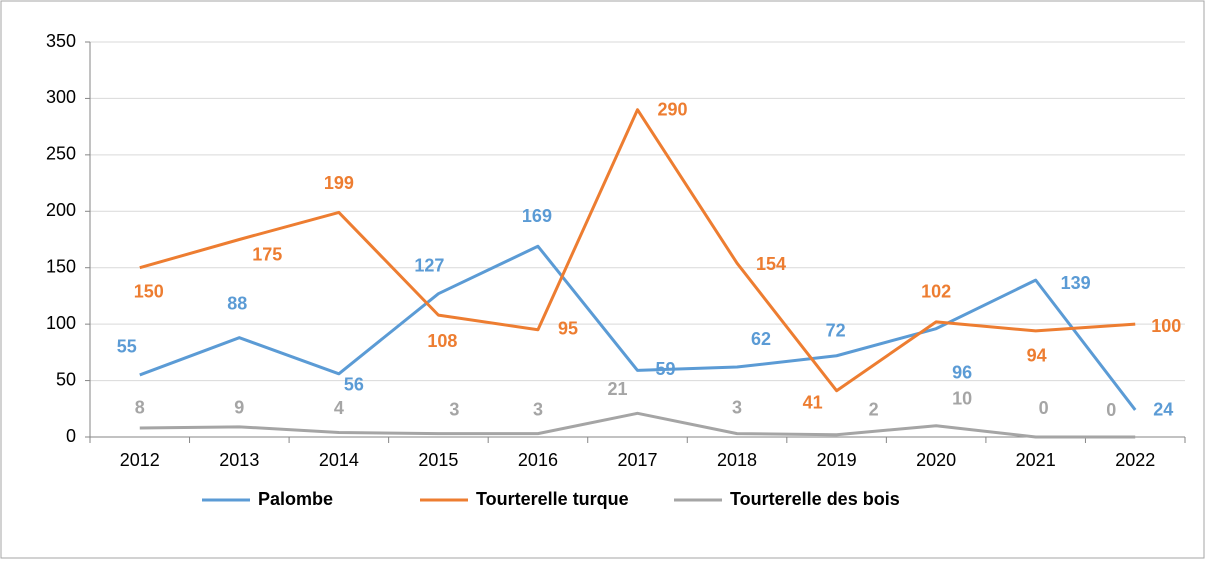  What do you see at coordinates (237, 303) in the screenshot?
I see `data-label: 88` at bounding box center [237, 303].